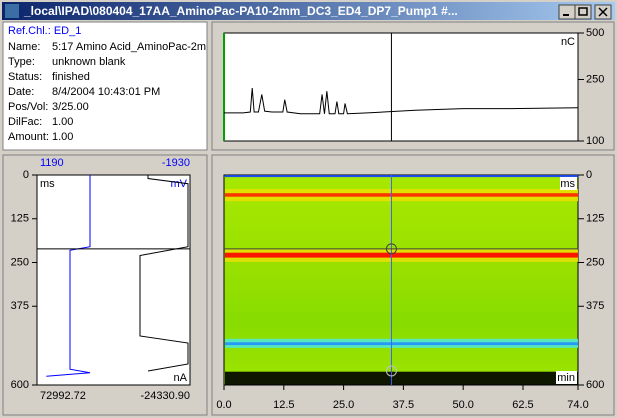 This screenshot has height=418, width=617. Describe the element at coordinates (603, 12) in the screenshot. I see `close-icon` at that location.